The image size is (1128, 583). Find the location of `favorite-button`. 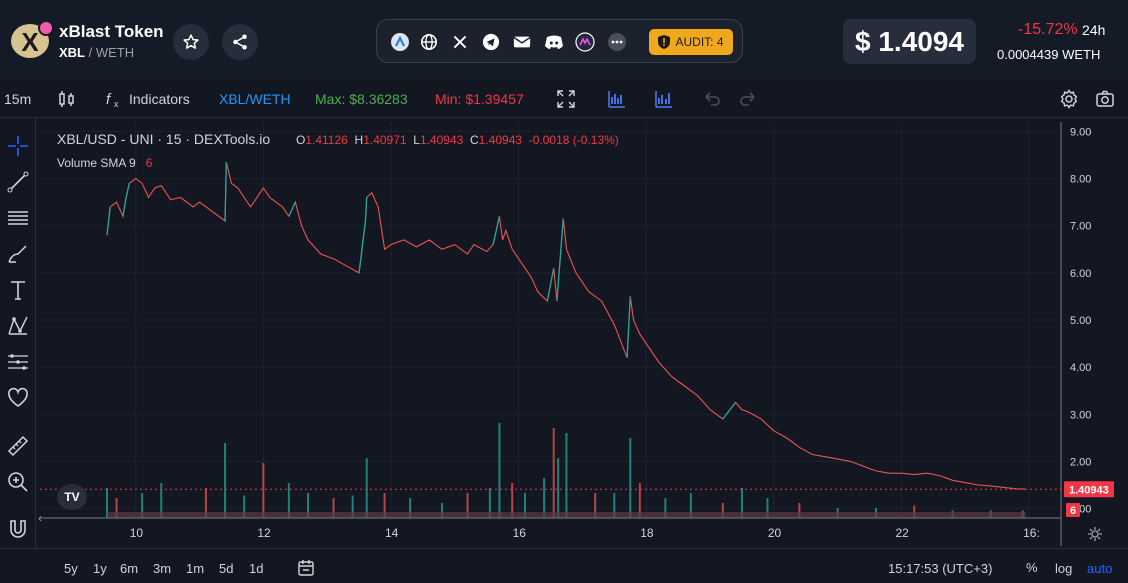

favorite-button is located at coordinates (191, 42).